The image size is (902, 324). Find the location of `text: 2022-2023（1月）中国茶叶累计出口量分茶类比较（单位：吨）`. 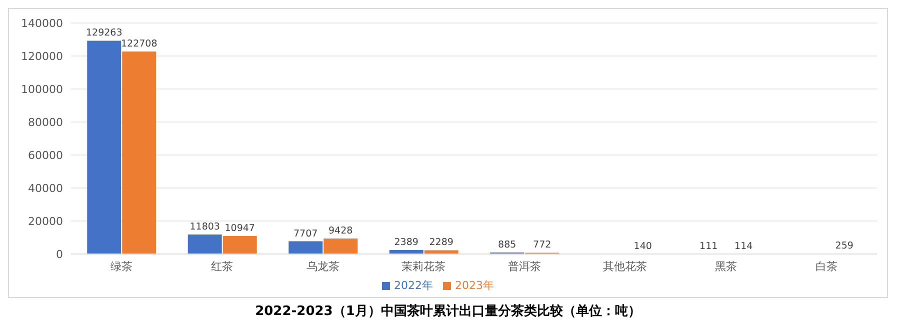

text: 2022-2023（1月）中国茶叶累计出口量分茶类比较（单位：吨） is located at coordinates (448, 311).